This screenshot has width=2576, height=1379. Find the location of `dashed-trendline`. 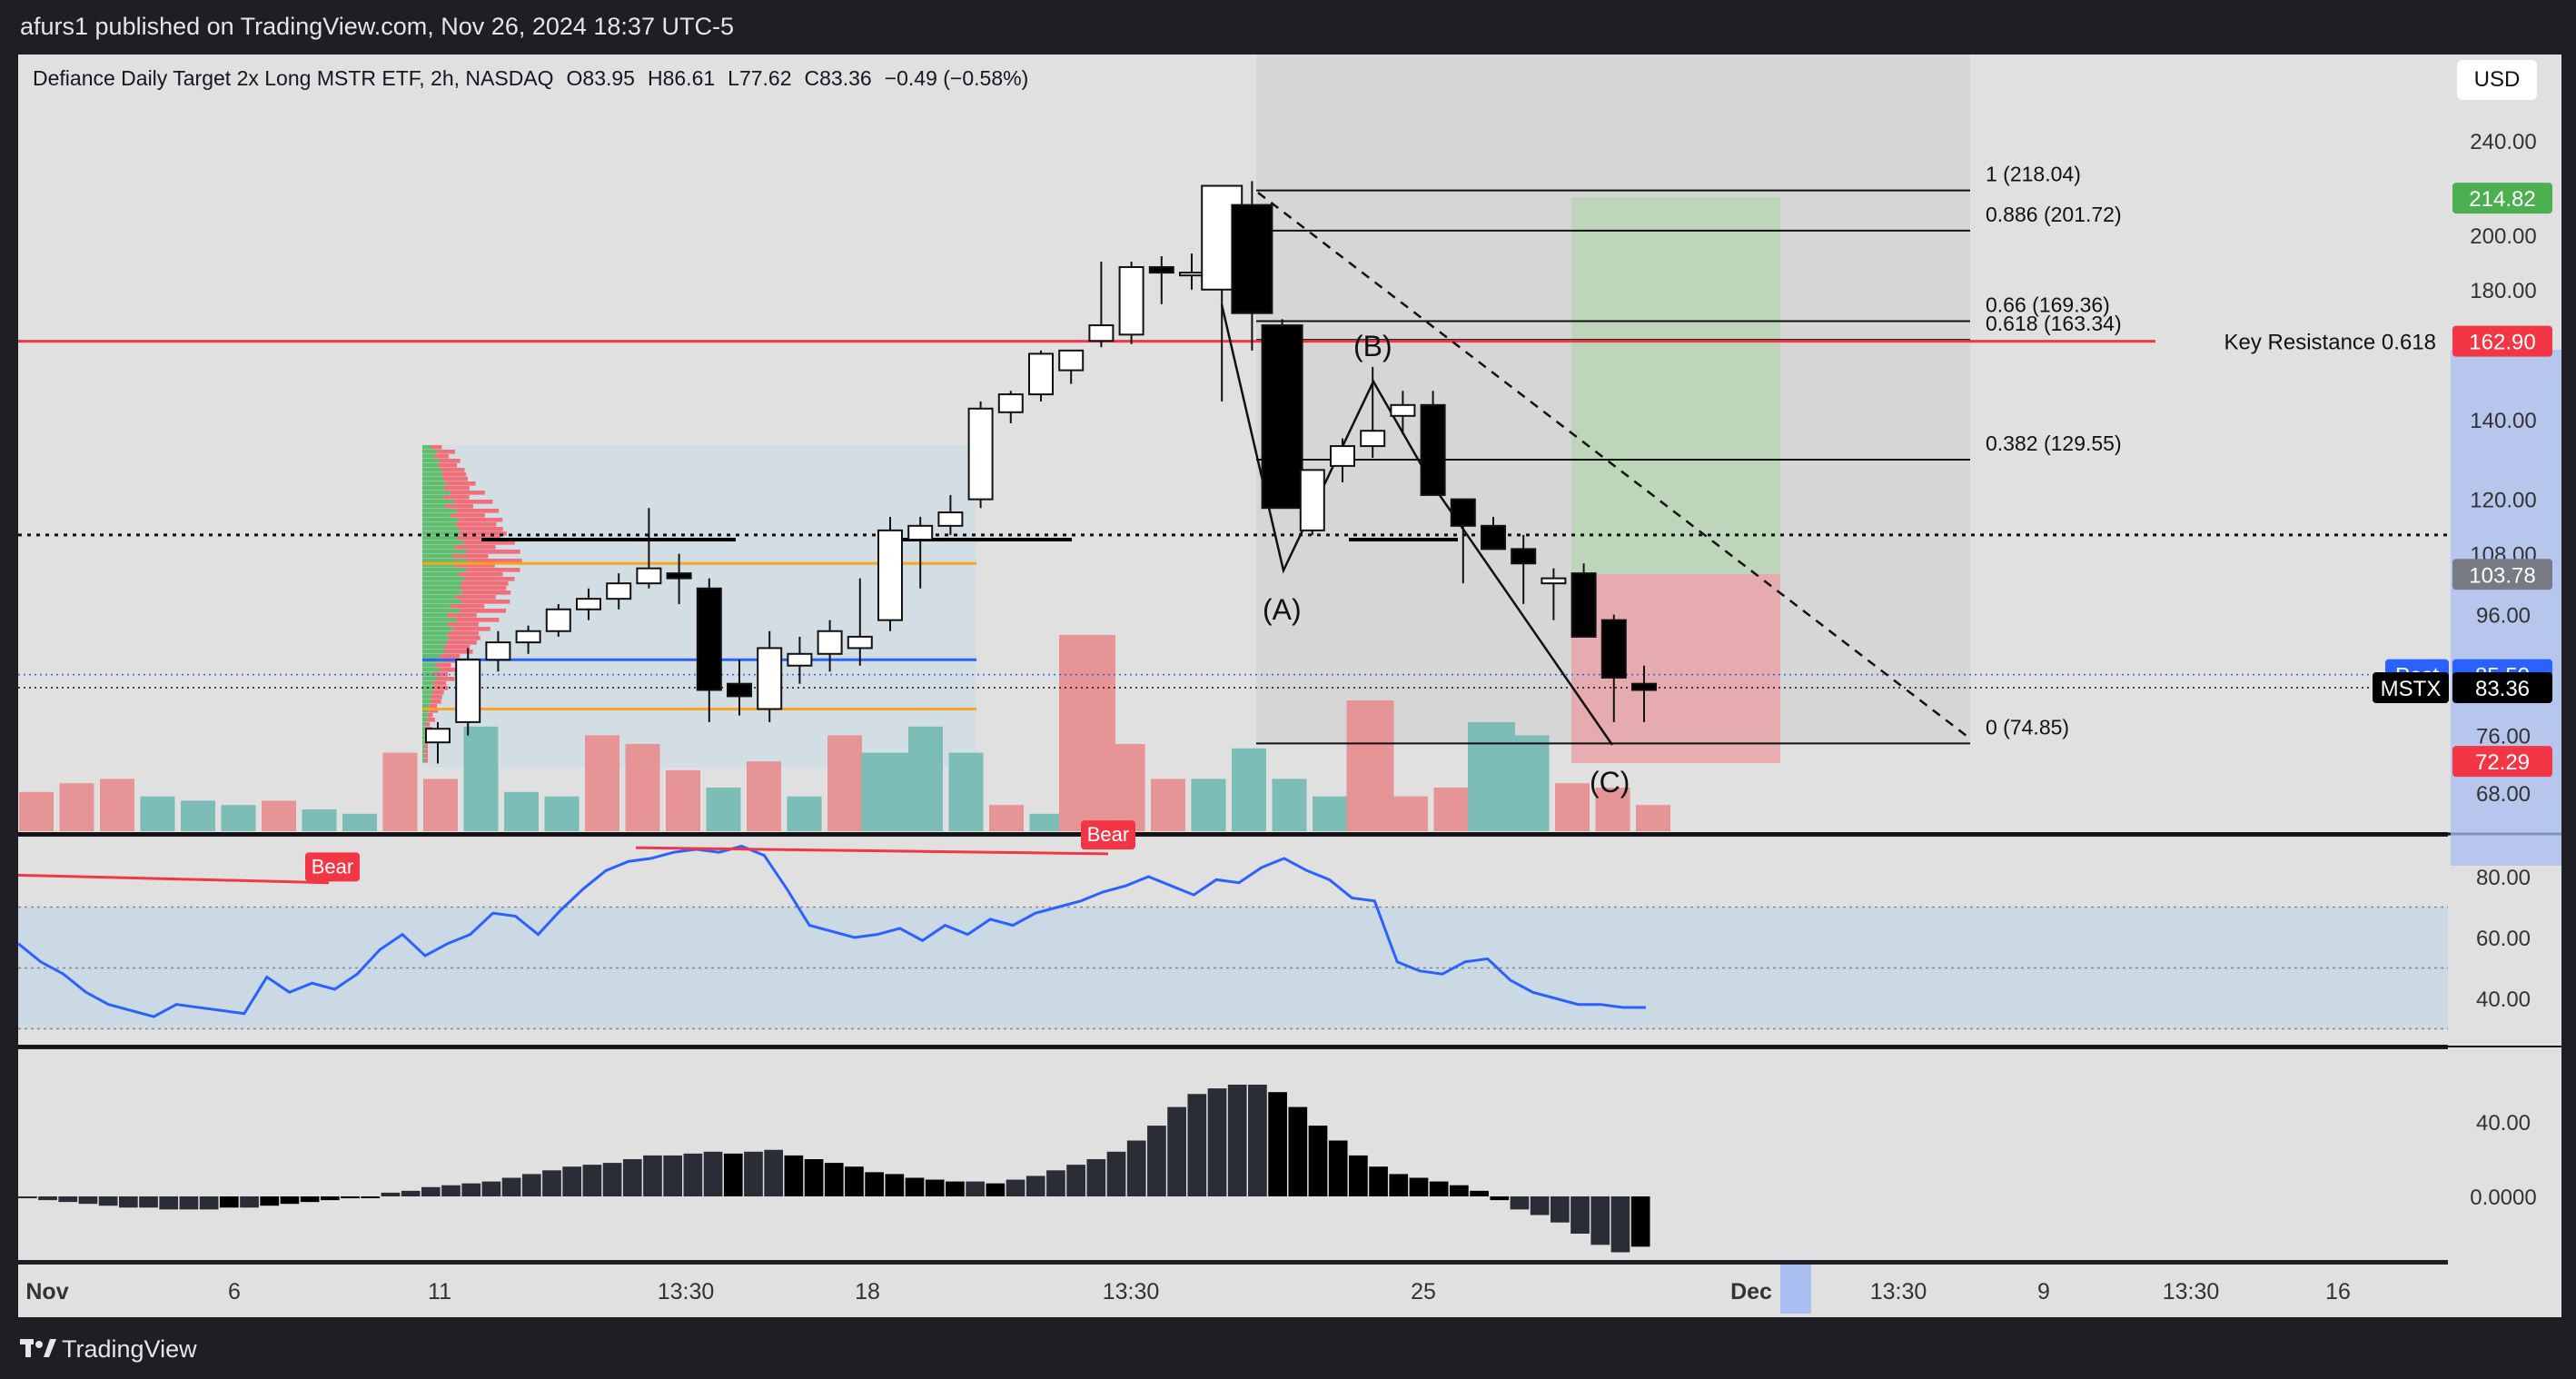

dashed-trendline is located at coordinates (1612, 464).